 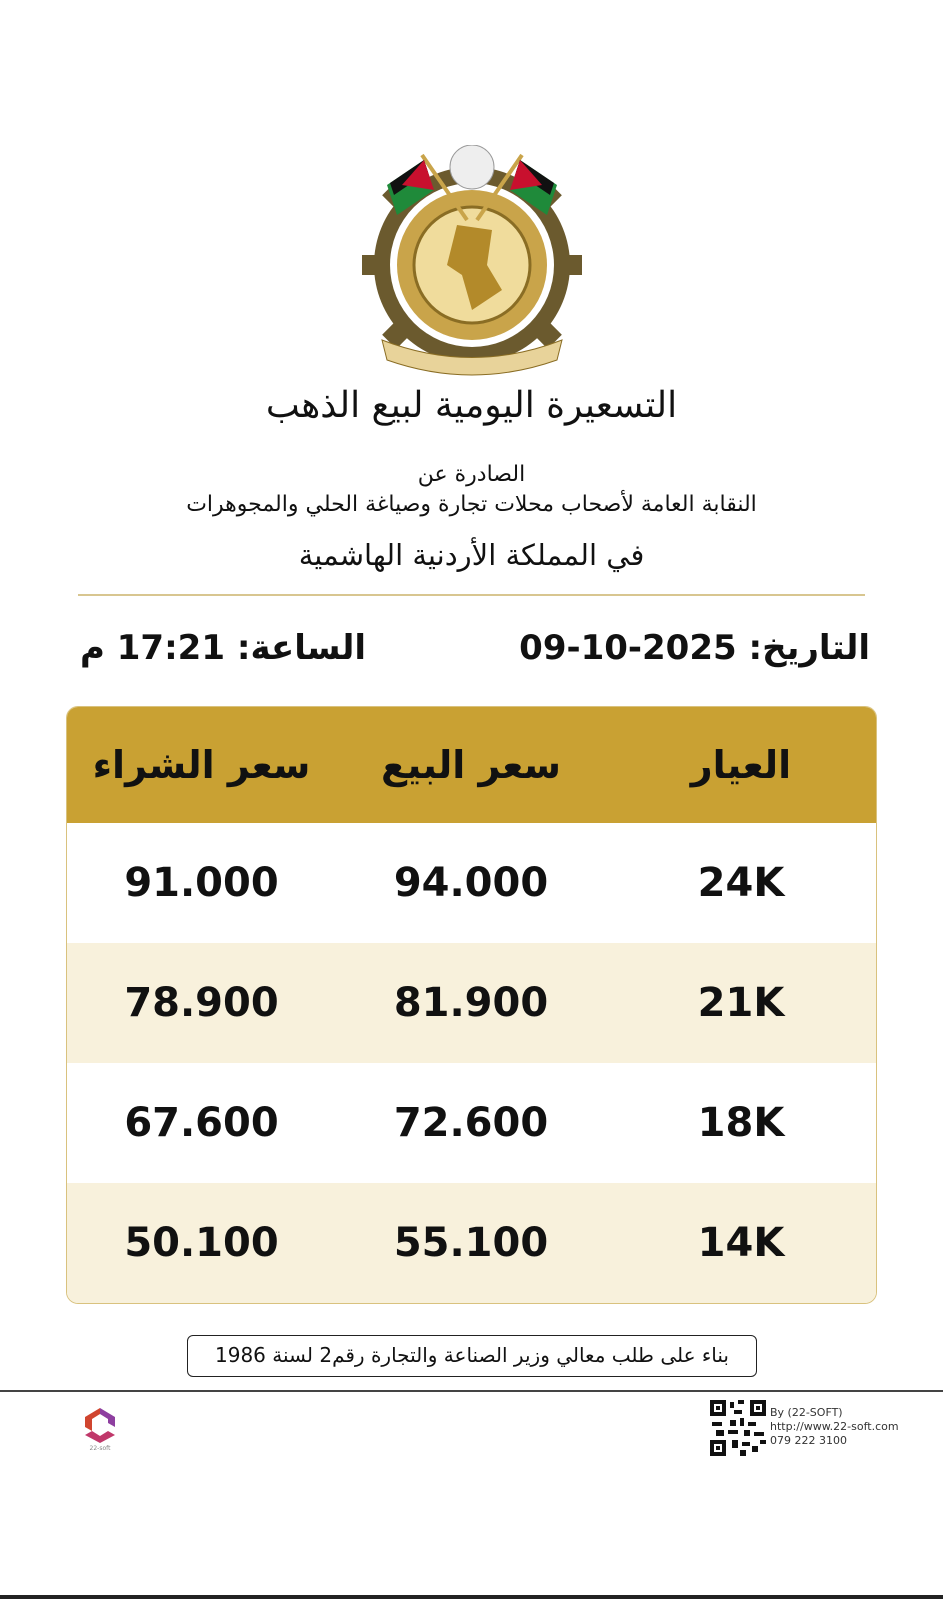 I want to click on table-row: 14K 55.100 50.100, so click(x=471, y=1243).